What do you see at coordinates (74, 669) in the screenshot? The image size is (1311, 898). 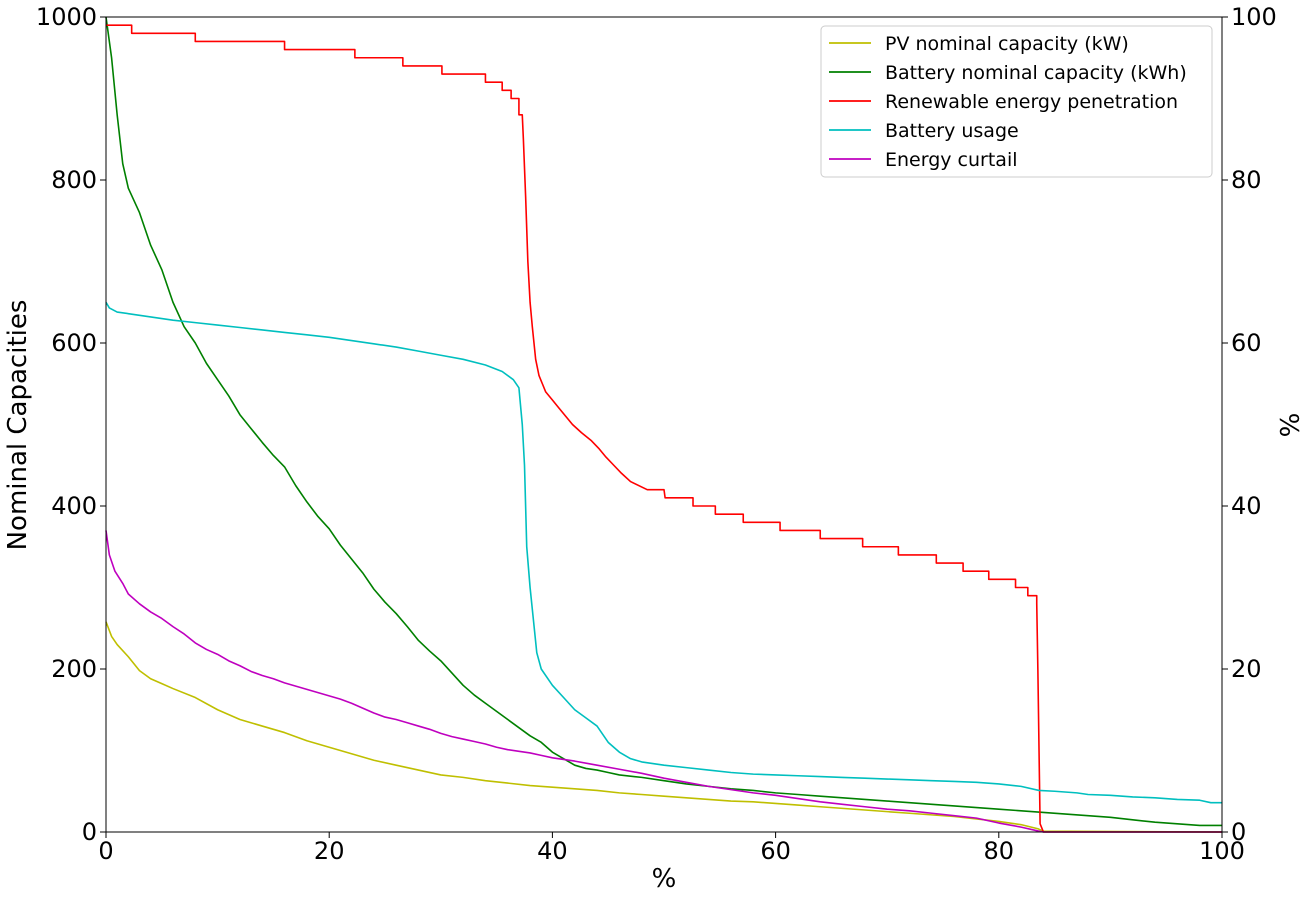 I see `left-y-tick-label: 200` at bounding box center [74, 669].